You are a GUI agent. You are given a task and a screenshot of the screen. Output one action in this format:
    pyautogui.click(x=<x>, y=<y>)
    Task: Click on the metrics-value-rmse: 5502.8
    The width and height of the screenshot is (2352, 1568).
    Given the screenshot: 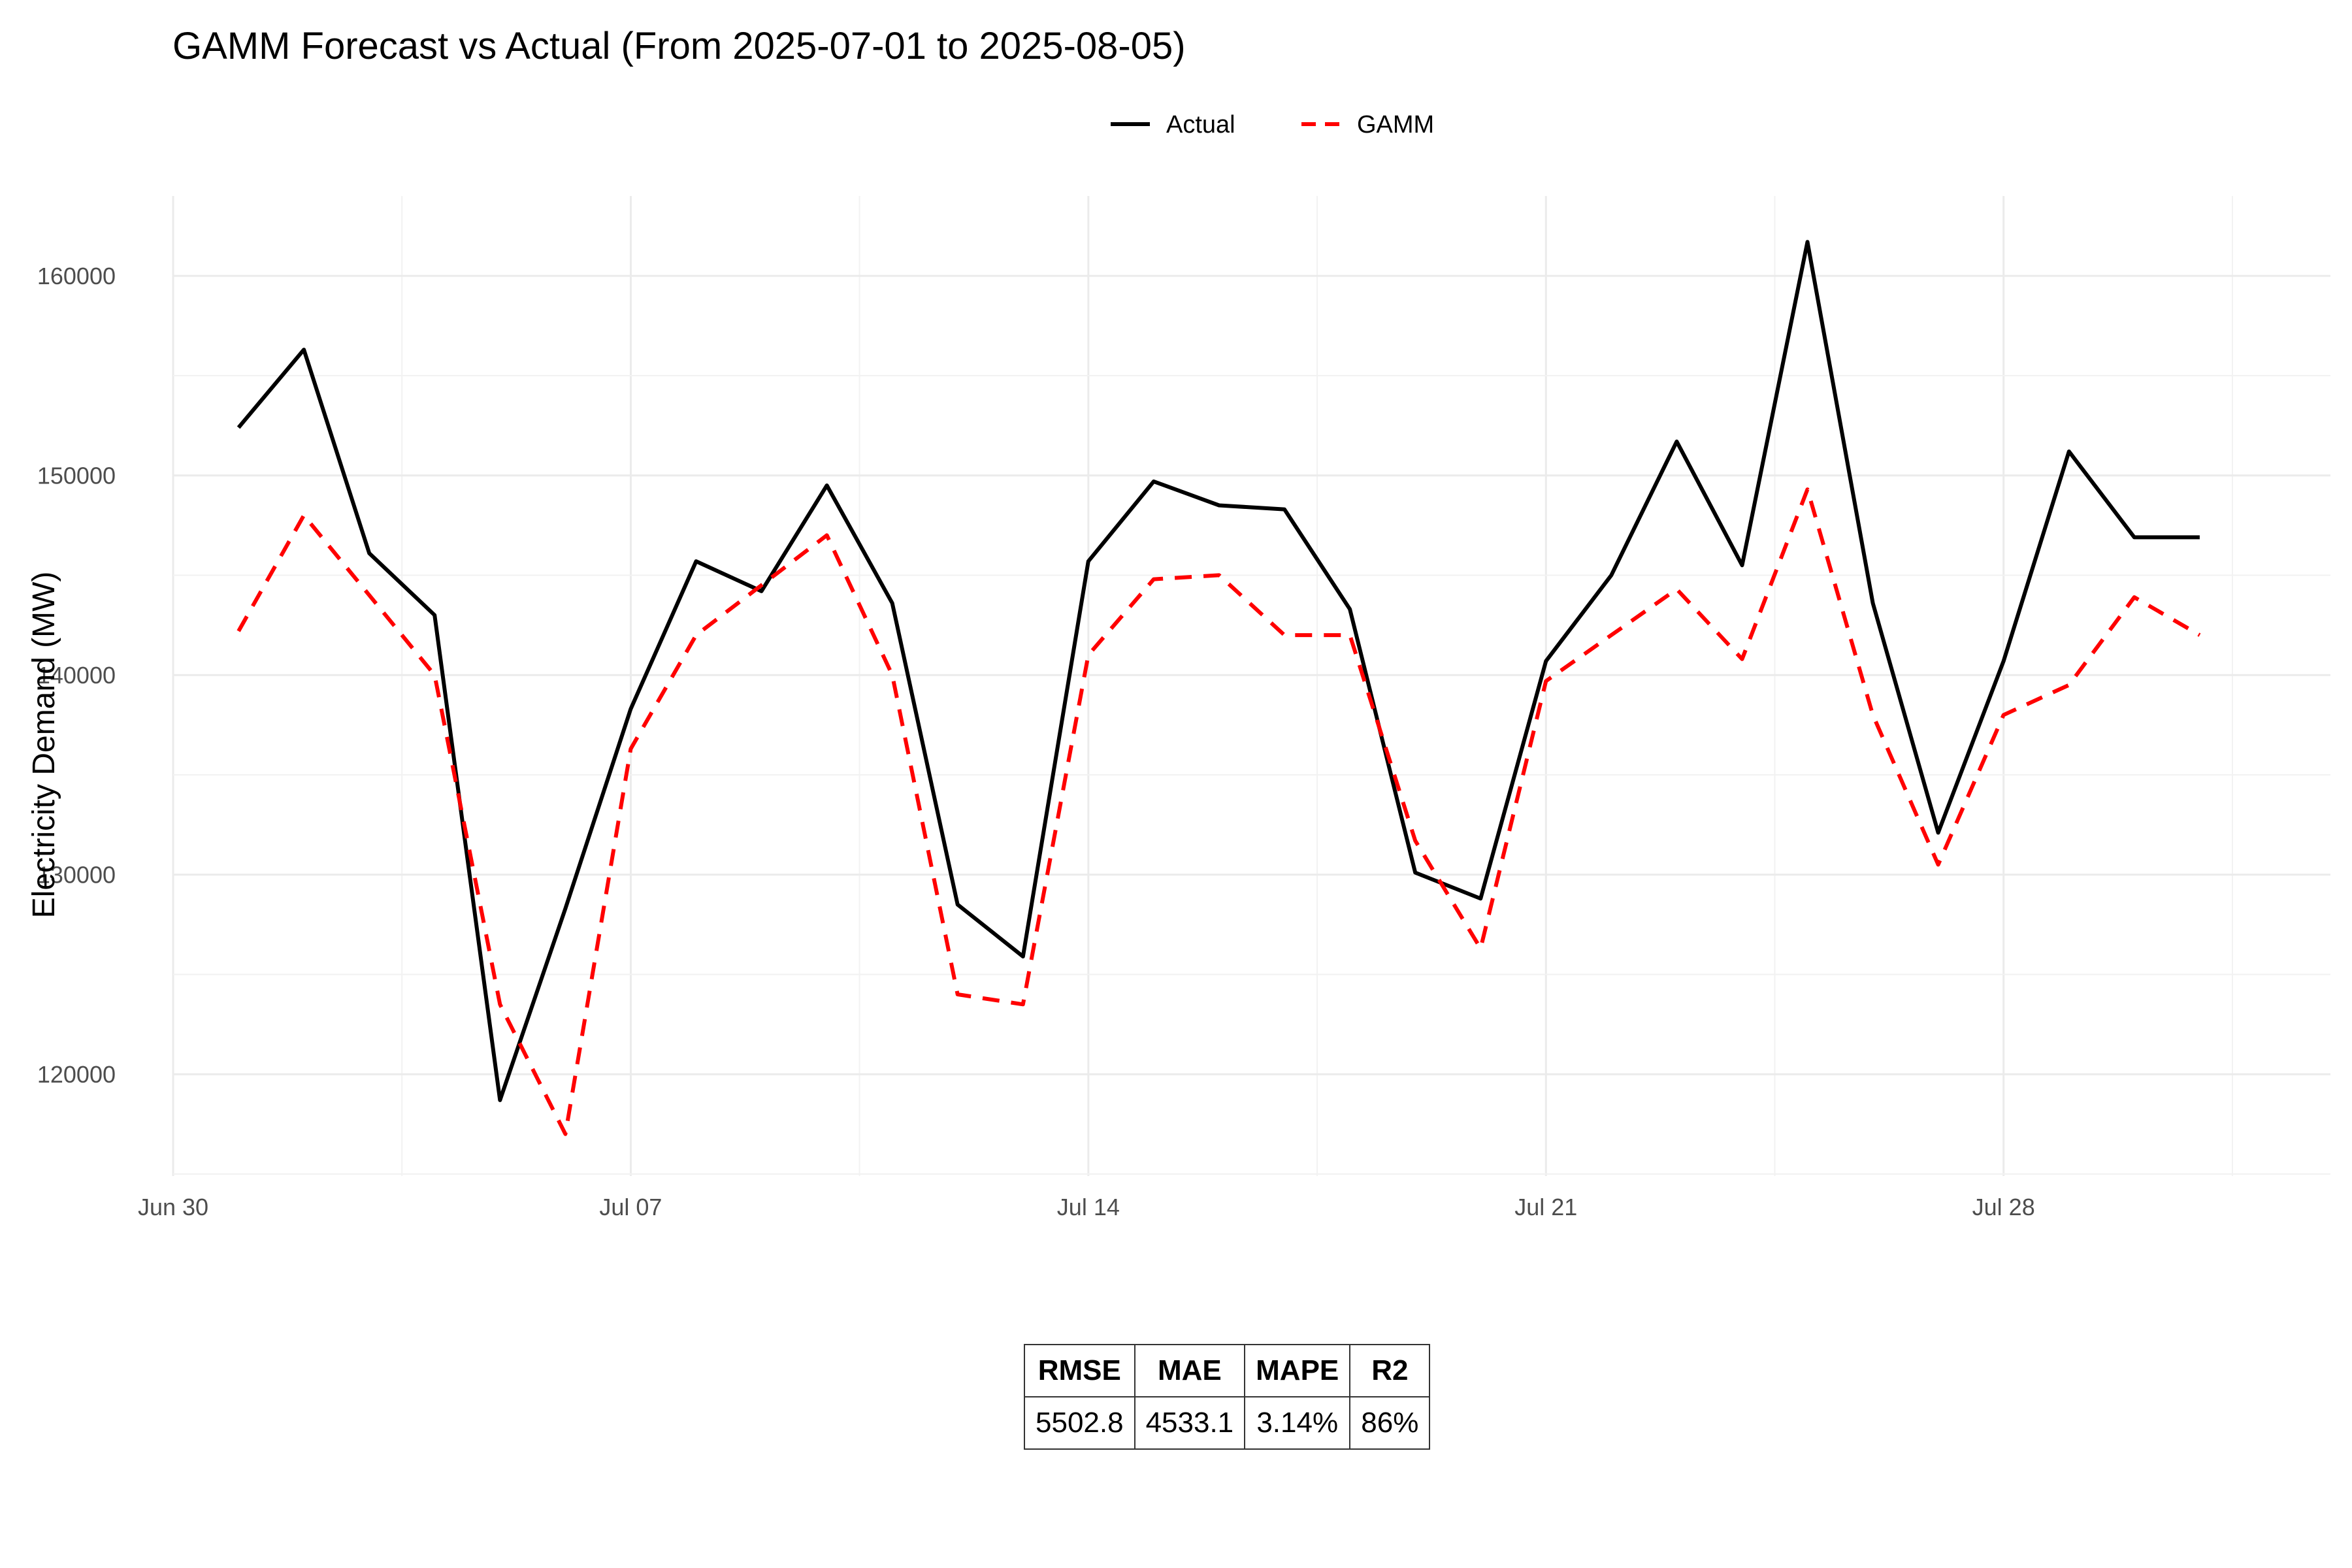 What is the action you would take?
    pyautogui.click(x=1079, y=1423)
    